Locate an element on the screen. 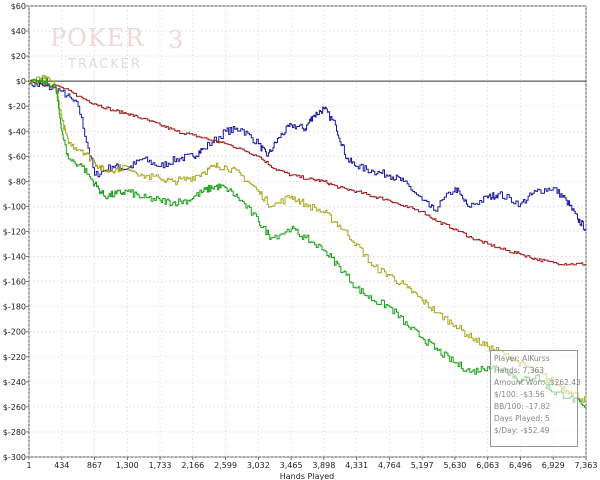 The image size is (600, 480). y-tick-label: $-140 is located at coordinates (14, 257).